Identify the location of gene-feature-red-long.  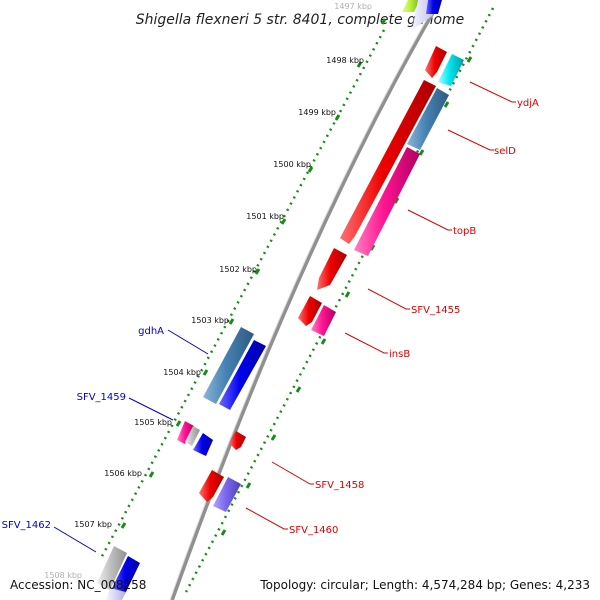
(388, 162).